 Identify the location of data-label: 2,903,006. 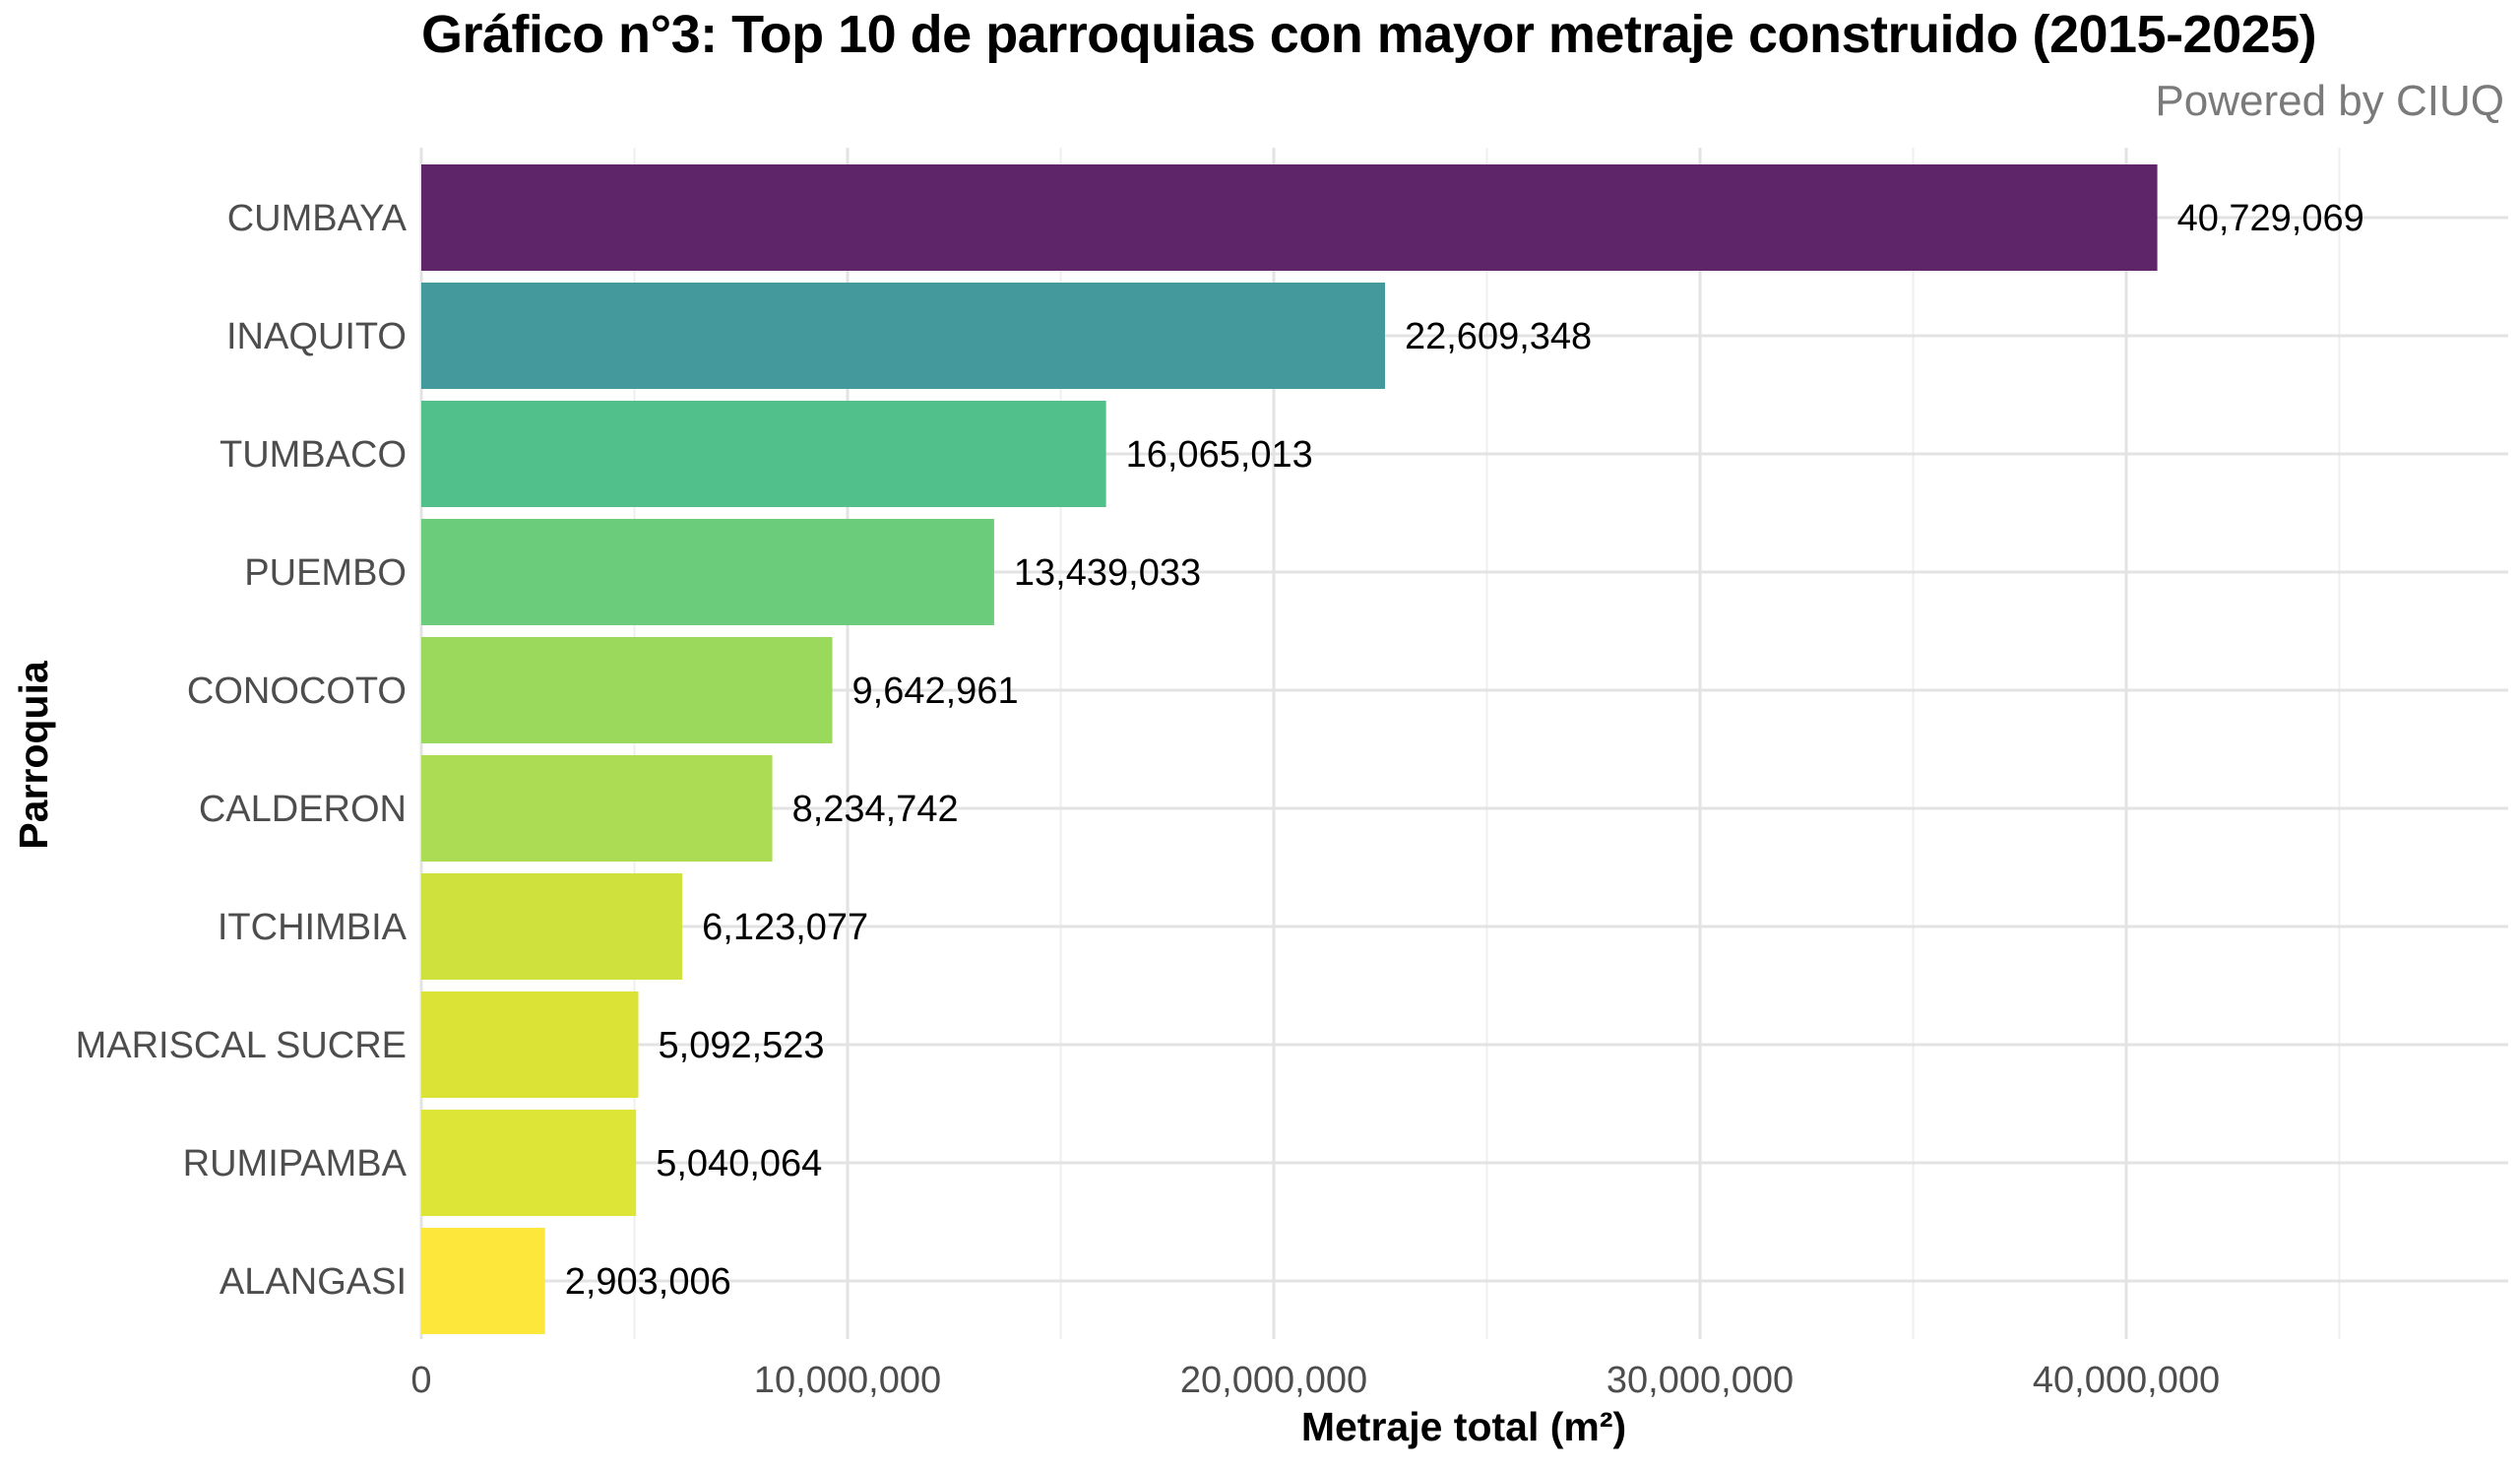
(648, 1282).